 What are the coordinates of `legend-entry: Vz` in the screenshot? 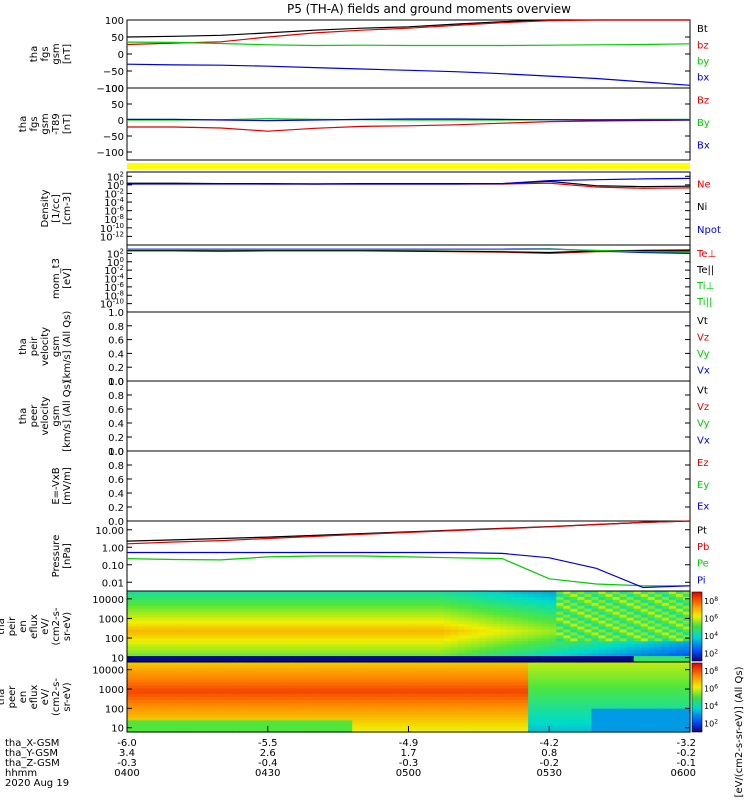 It's located at (703, 338).